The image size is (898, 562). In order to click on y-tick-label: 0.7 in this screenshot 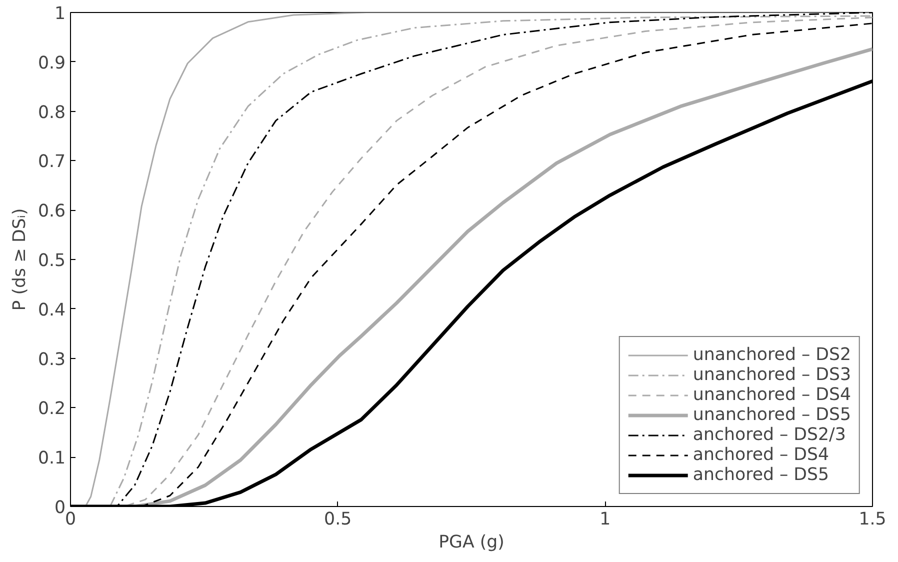, I will do `click(52, 162)`.